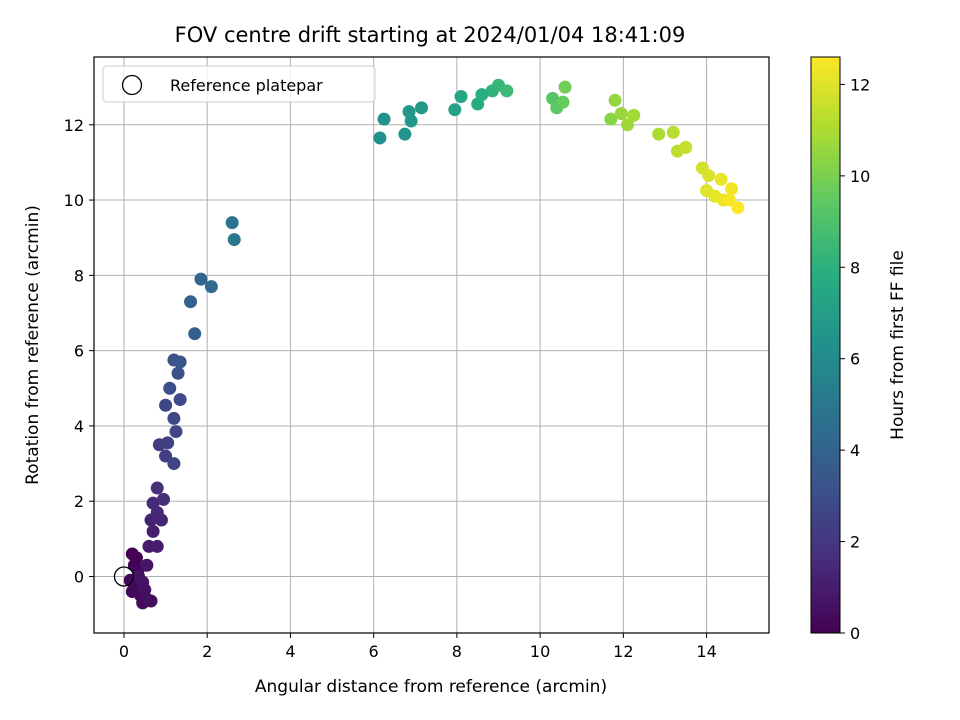 The height and width of the screenshot is (720, 960). What do you see at coordinates (79, 501) in the screenshot?
I see `y-tick-label: 2` at bounding box center [79, 501].